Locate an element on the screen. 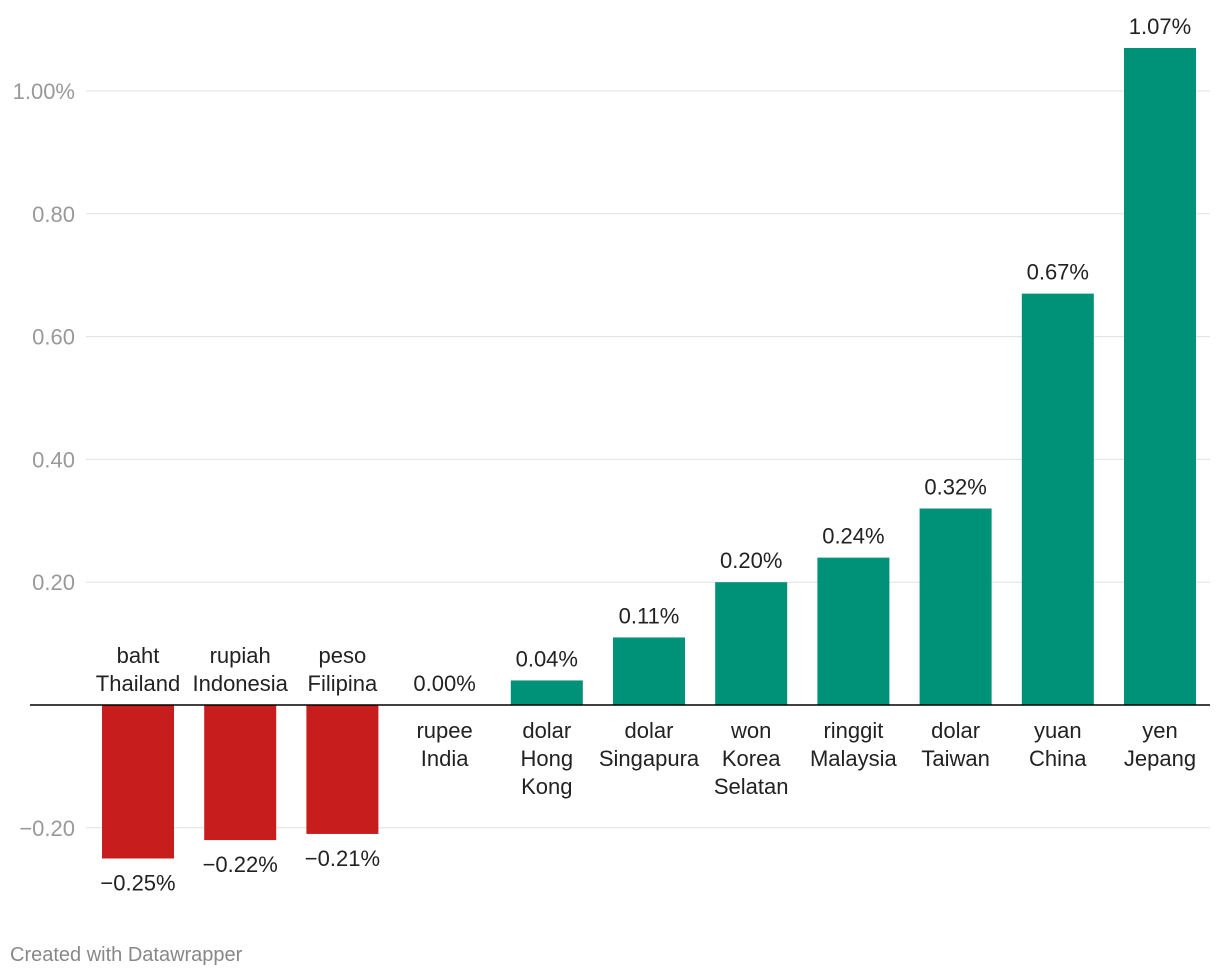 The width and height of the screenshot is (1220, 980). category-label: Kong is located at coordinates (546, 786).